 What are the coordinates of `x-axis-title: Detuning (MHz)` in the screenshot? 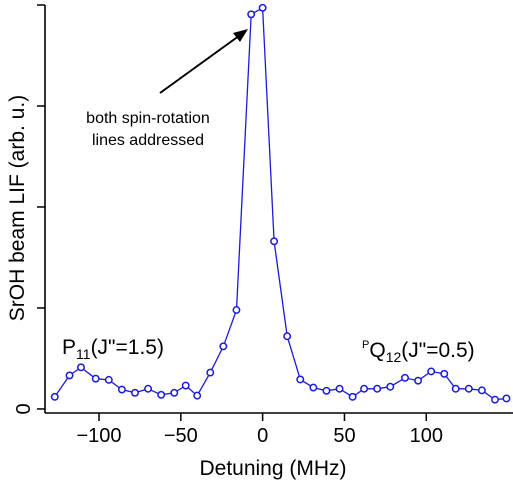 It's located at (272, 468).